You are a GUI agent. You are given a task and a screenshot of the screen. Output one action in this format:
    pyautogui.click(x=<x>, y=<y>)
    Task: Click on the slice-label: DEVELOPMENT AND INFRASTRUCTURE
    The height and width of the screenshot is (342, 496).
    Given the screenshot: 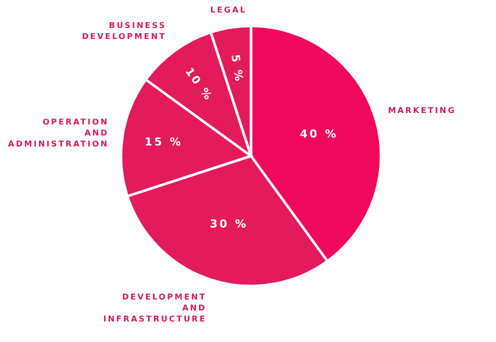 What is the action you would take?
    pyautogui.click(x=154, y=308)
    